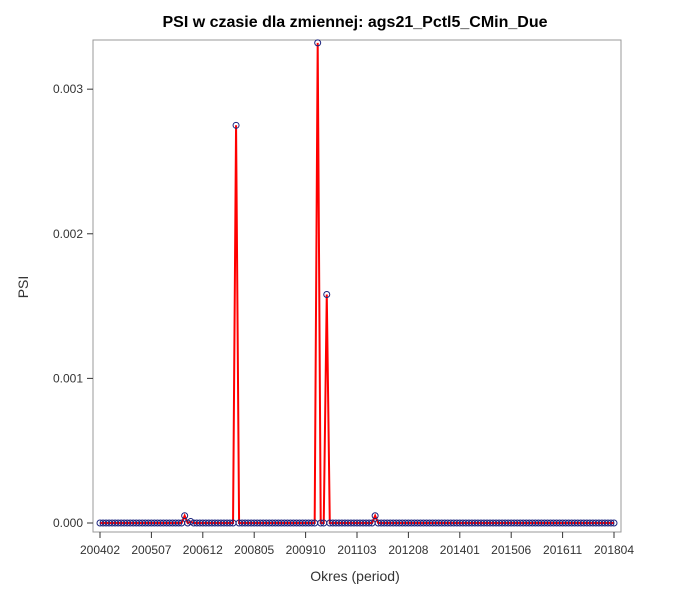 The image size is (700, 600). What do you see at coordinates (356, 550) in the screenshot?
I see `x-tick-label: 201103` at bounding box center [356, 550].